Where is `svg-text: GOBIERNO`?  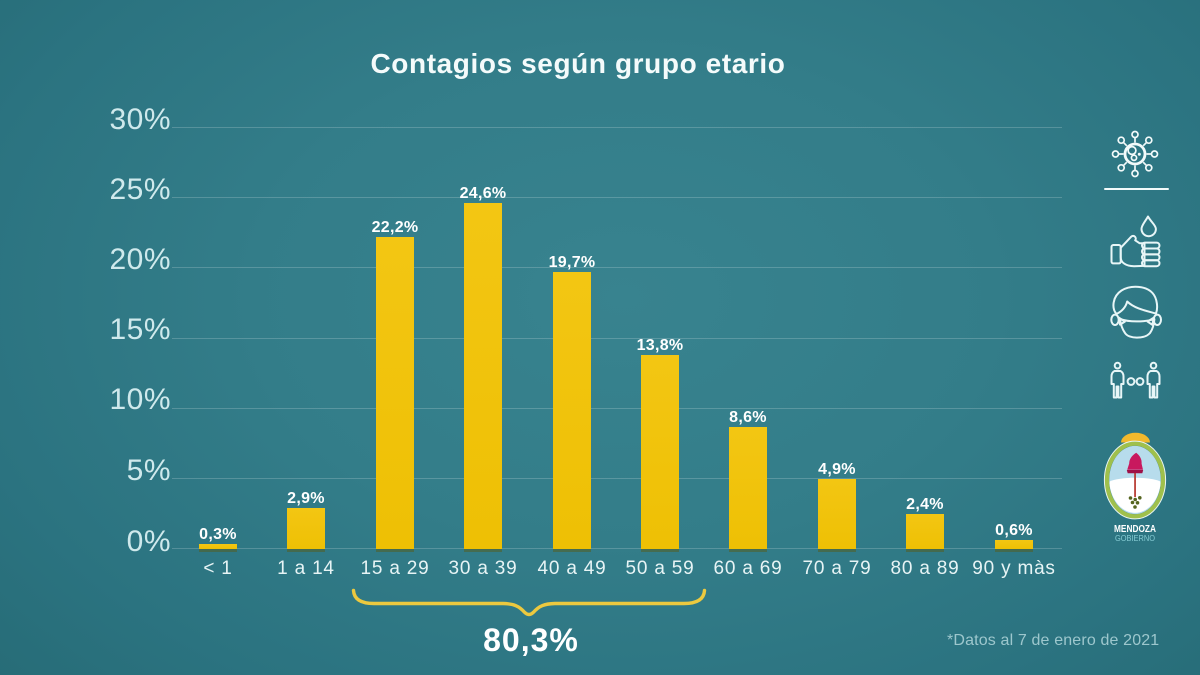
svg-text: GOBIERNO is located at coordinates (1135, 538).